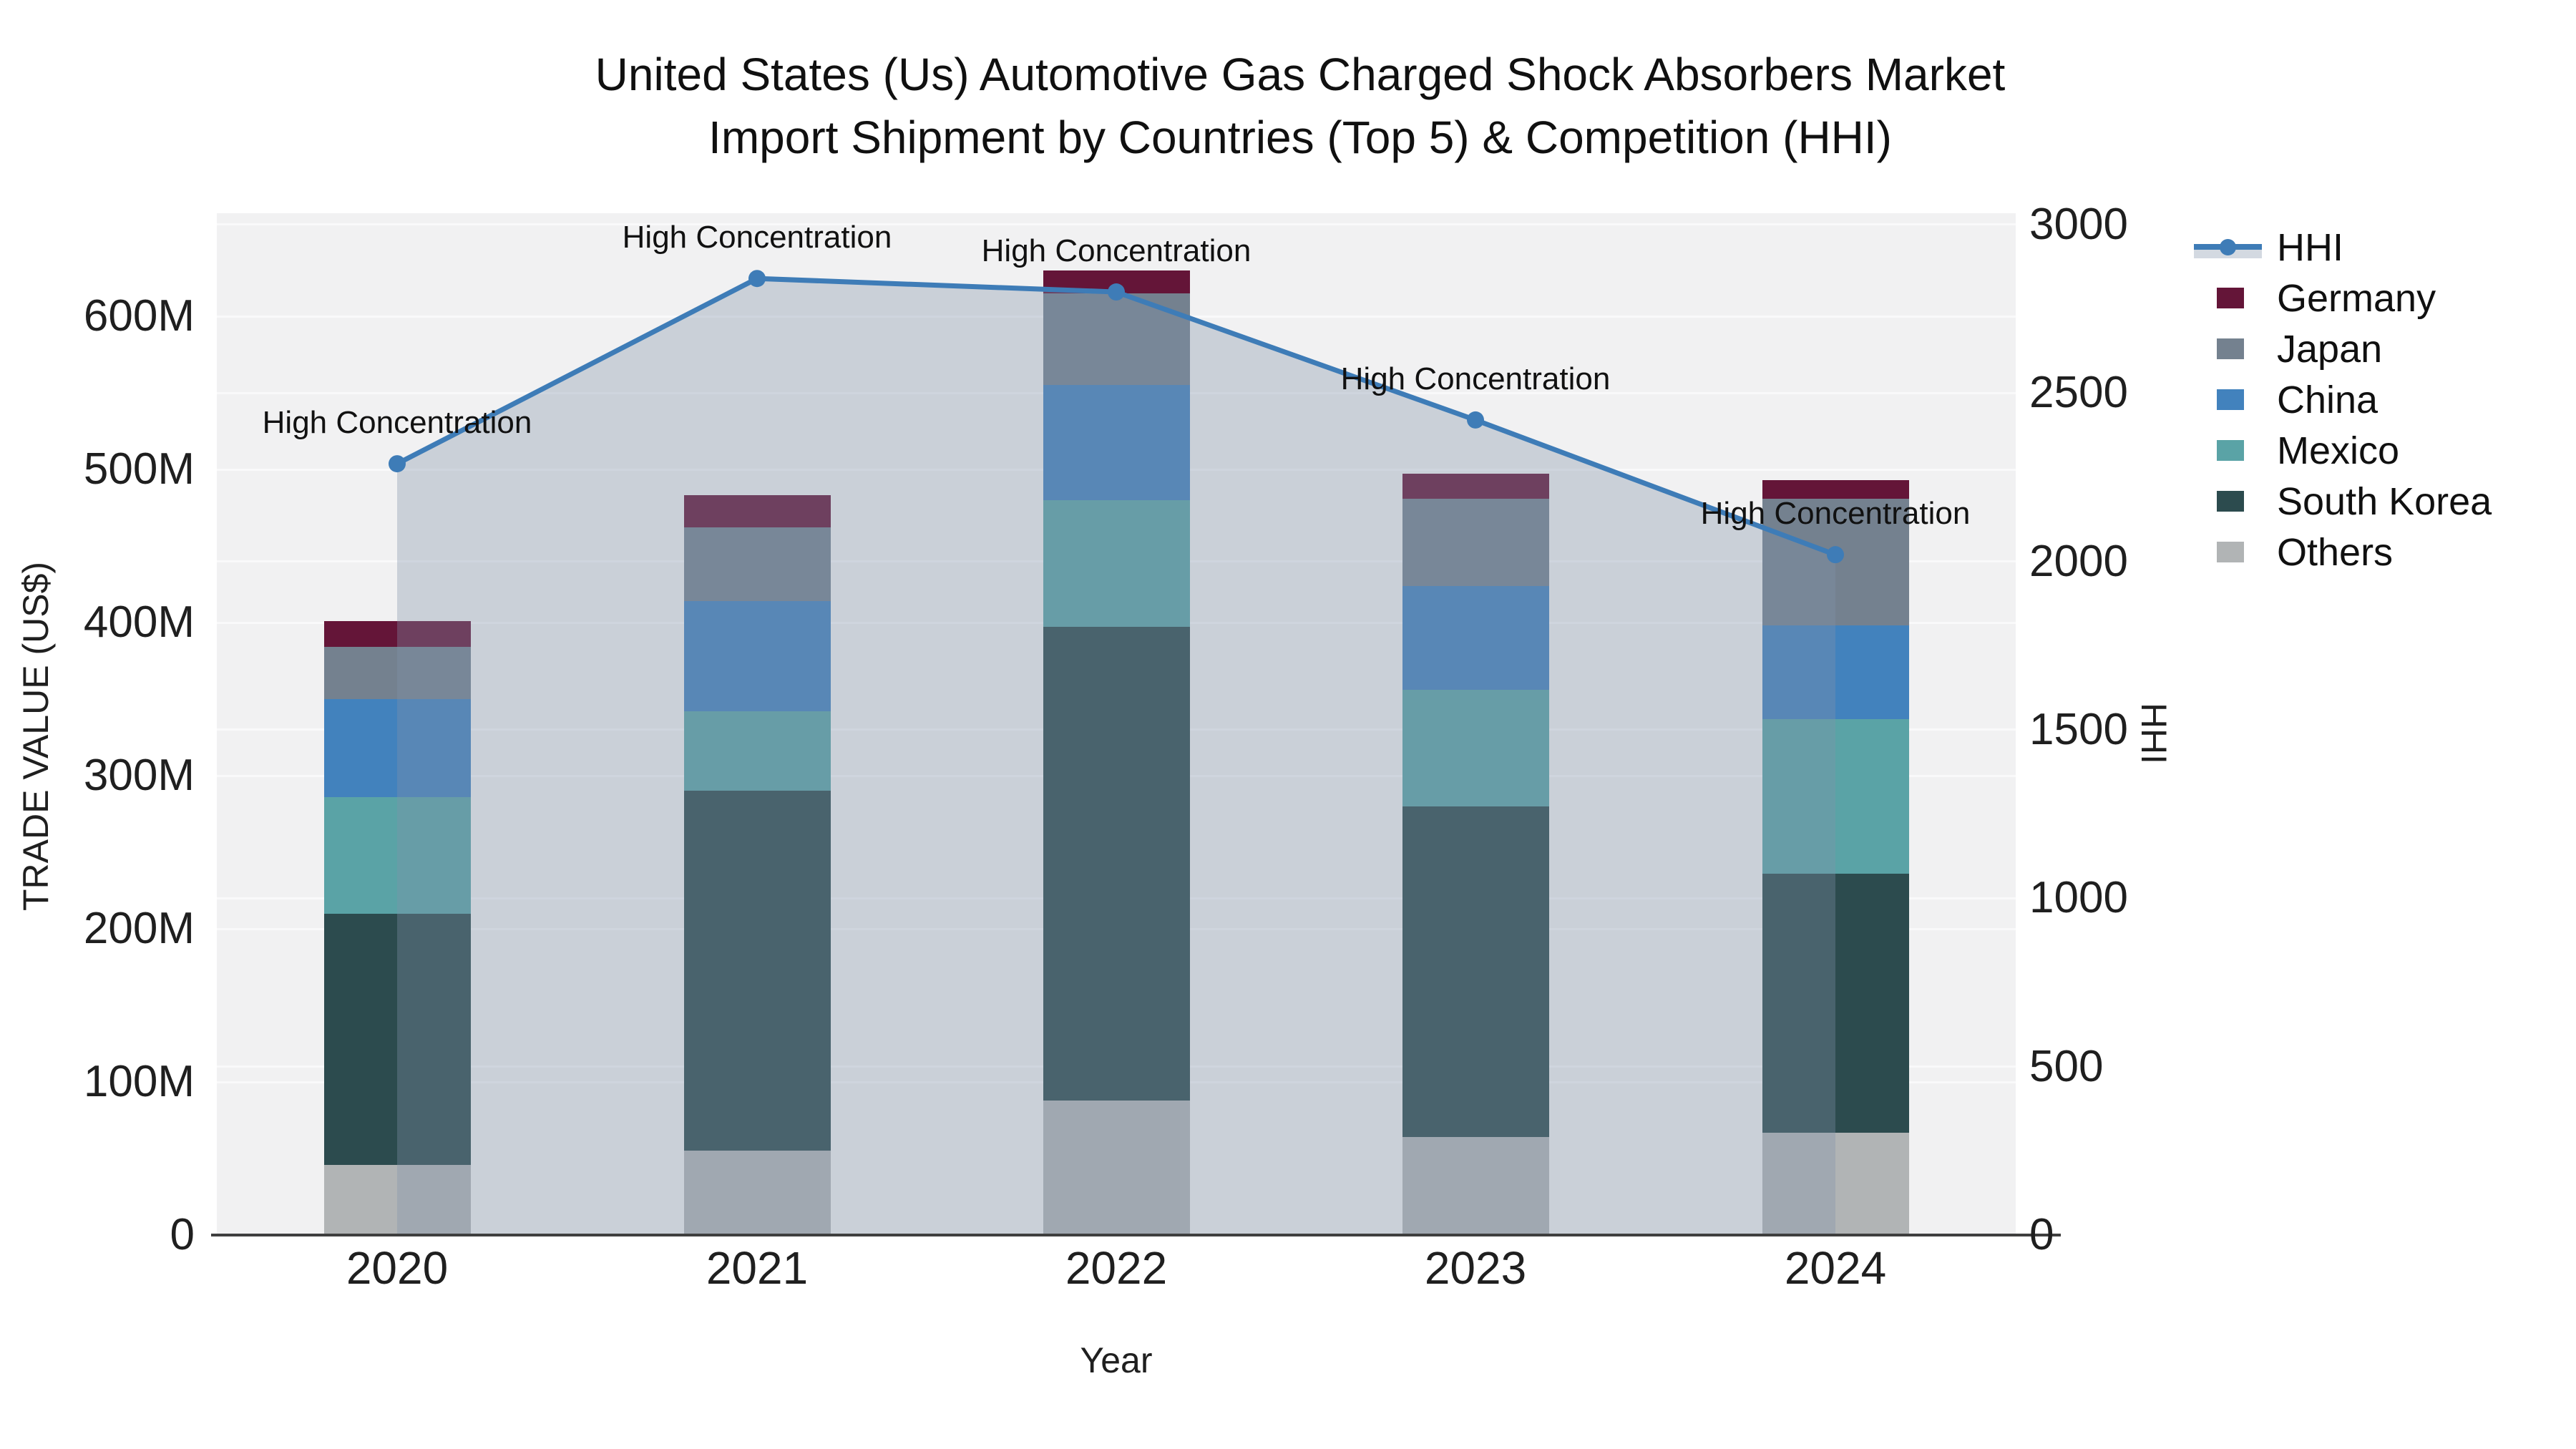 This screenshot has height=1449, width=2576. What do you see at coordinates (1475, 378) in the screenshot?
I see `annotation-high-concentration-2023: High Concentration` at bounding box center [1475, 378].